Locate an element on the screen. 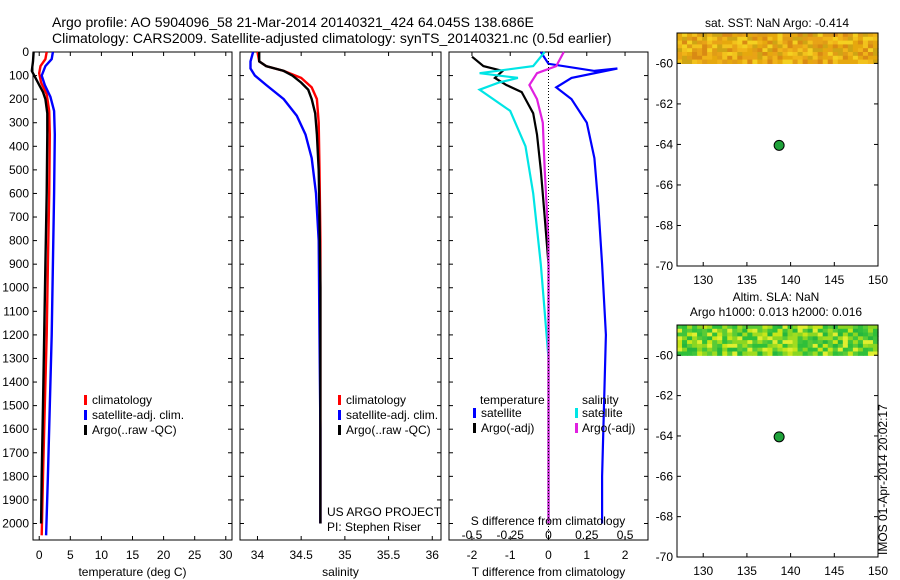  x-tick-label: 135 is located at coordinates (747, 571).